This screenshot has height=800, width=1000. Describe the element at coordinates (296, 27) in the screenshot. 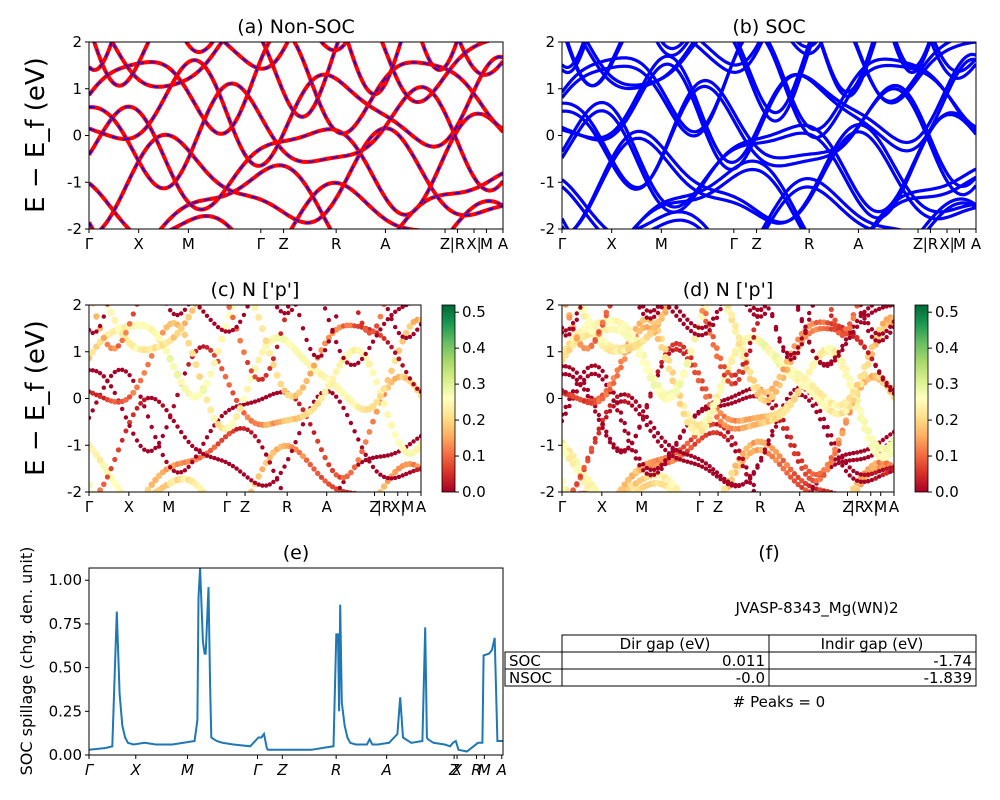

I see `panel-a-title: (a) Non-SOC` at that location.